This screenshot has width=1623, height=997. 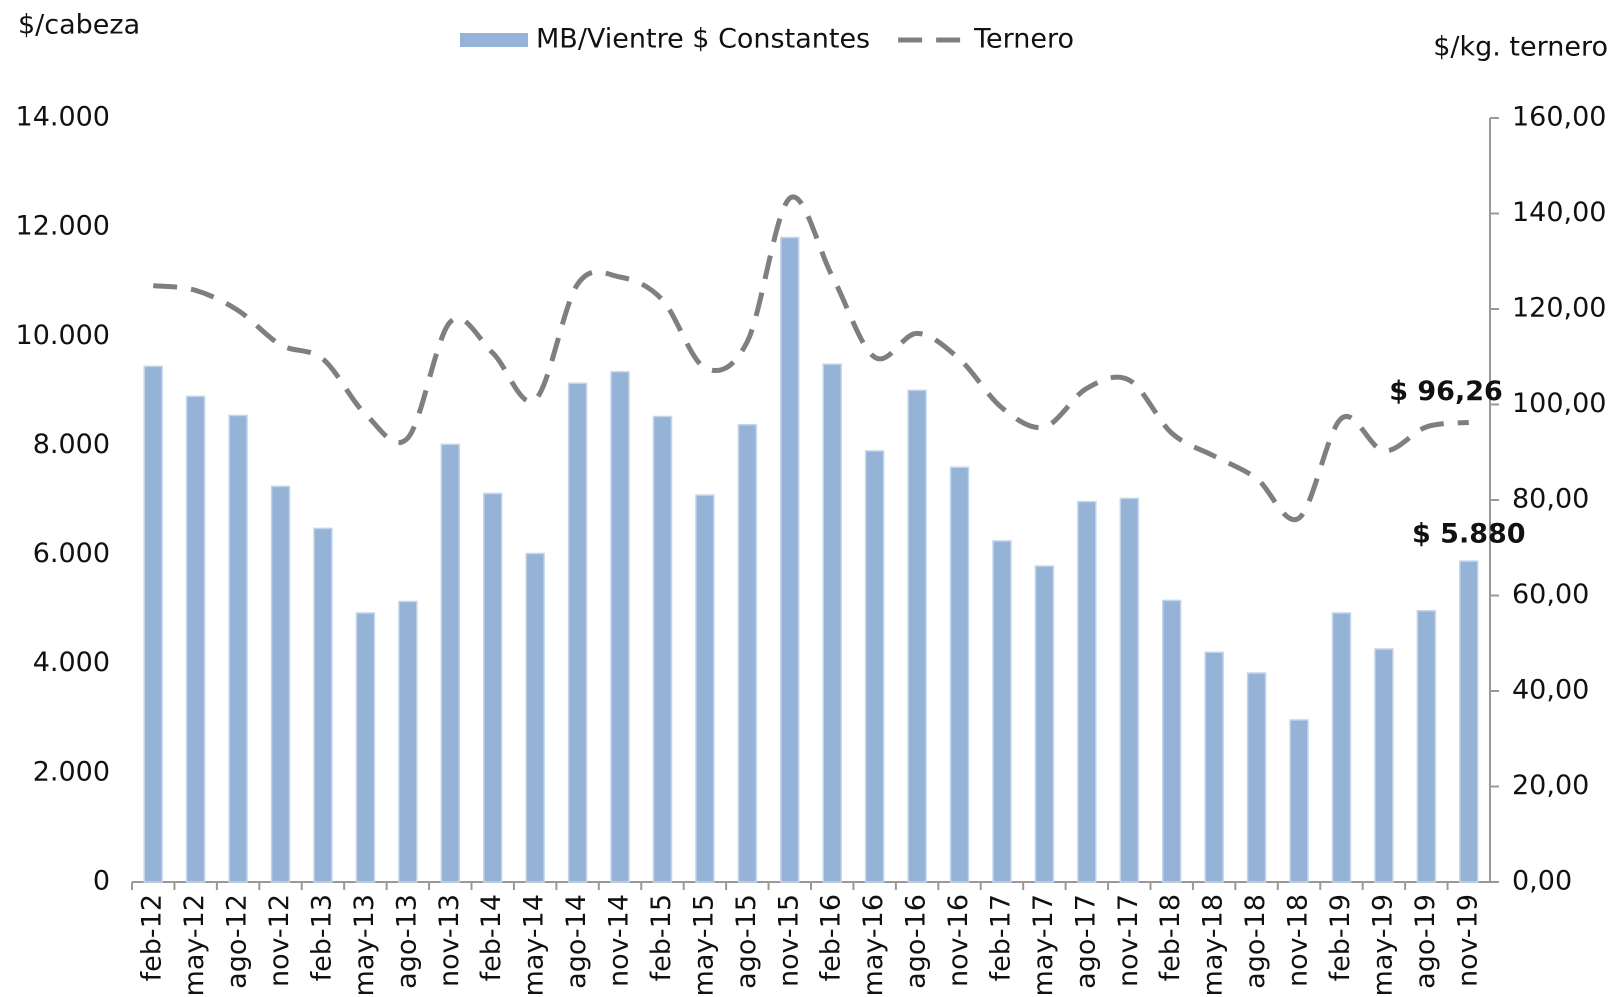 I want to click on y2-tick-label: 0,00, so click(x=1542, y=881).